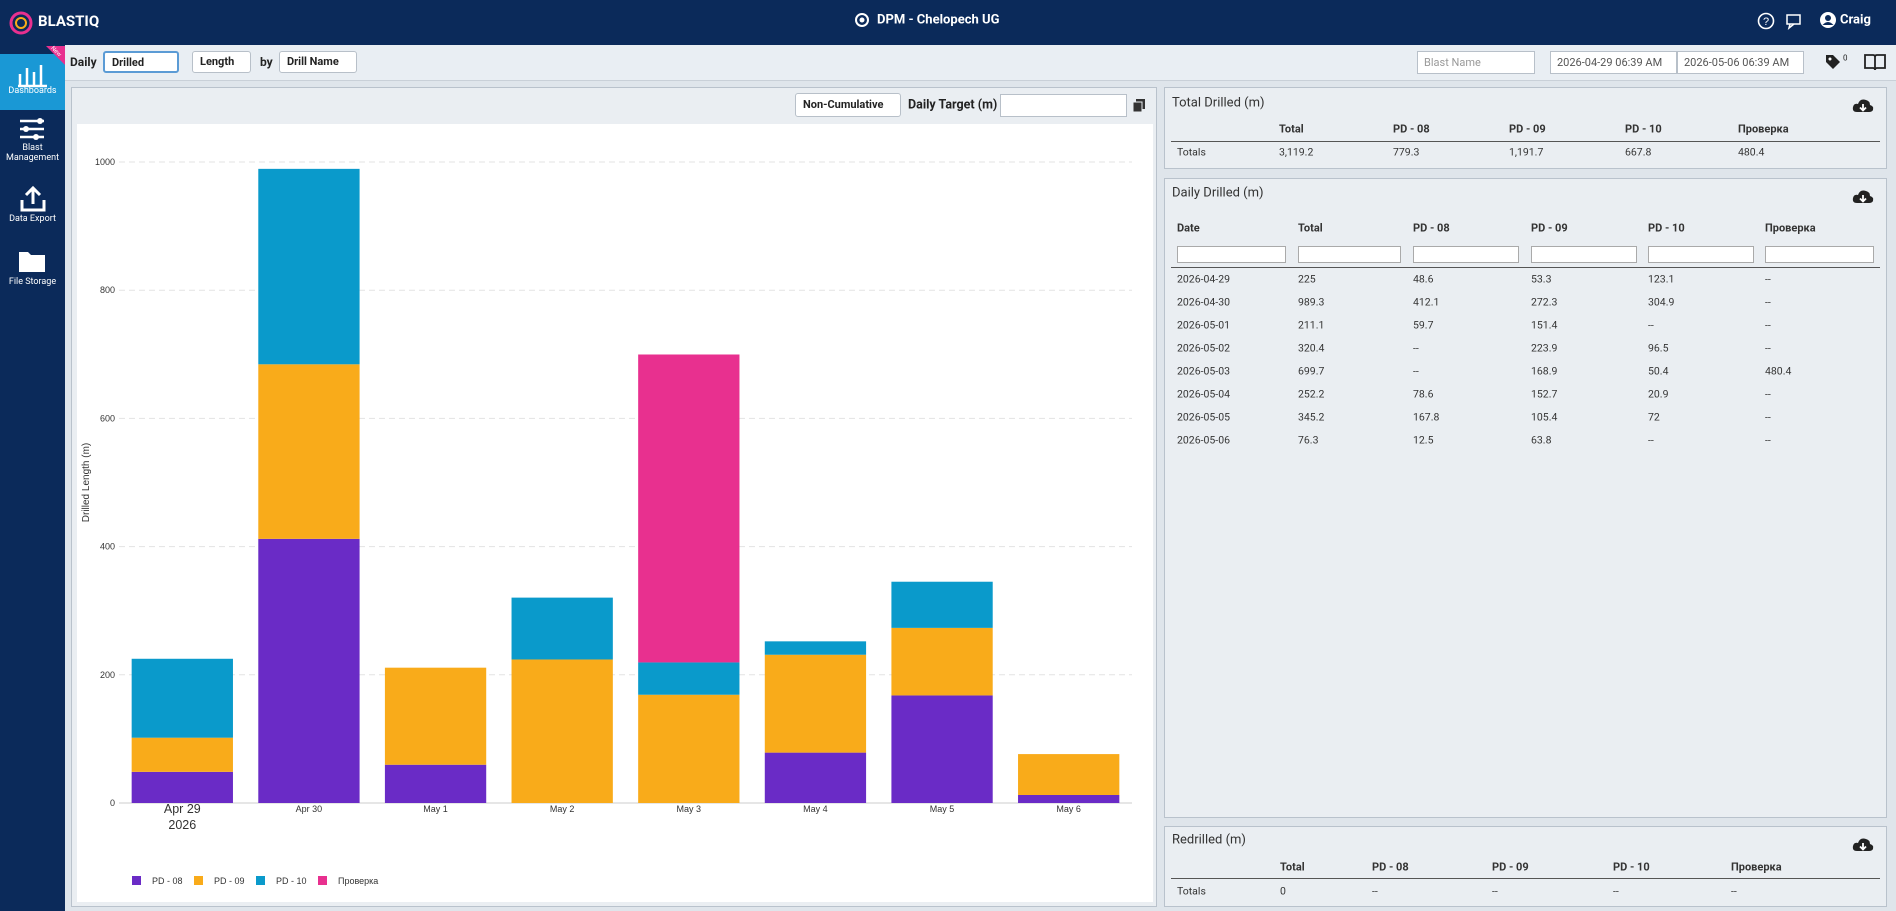 The width and height of the screenshot is (1896, 911). What do you see at coordinates (69, 21) in the screenshot?
I see `brand: BLASTIQ` at bounding box center [69, 21].